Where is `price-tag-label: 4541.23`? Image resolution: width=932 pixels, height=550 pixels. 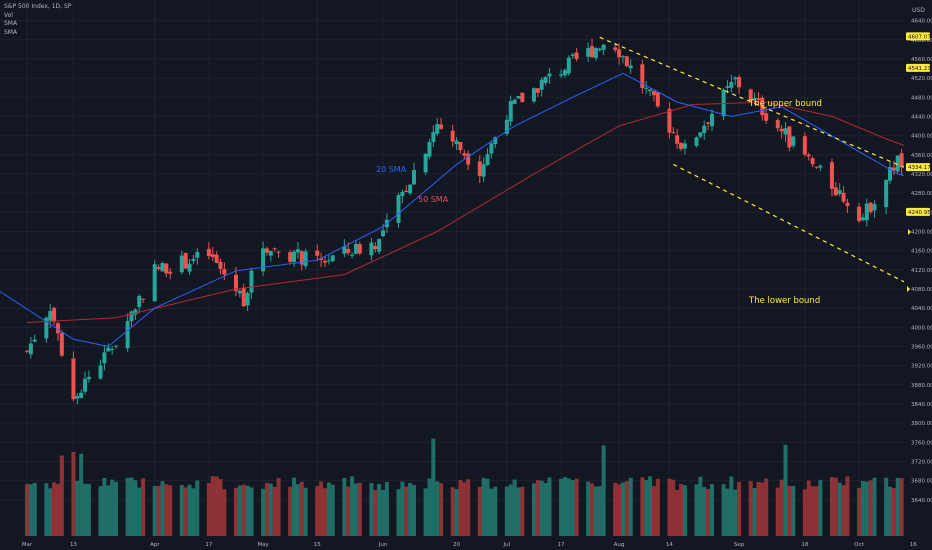 price-tag-label: 4541.23 is located at coordinates (919, 69).